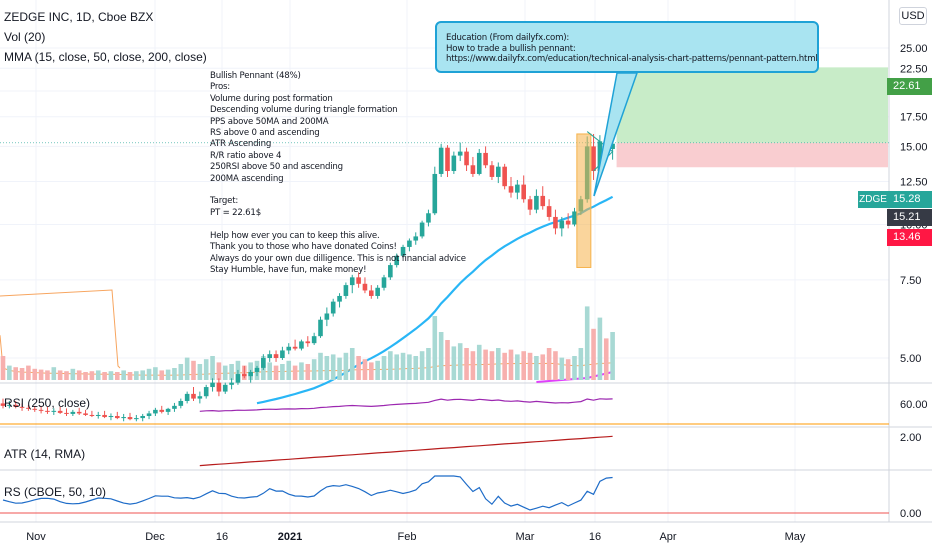 This screenshot has height=550, width=932. I want to click on last-price-tag: 15.28, so click(909, 199).